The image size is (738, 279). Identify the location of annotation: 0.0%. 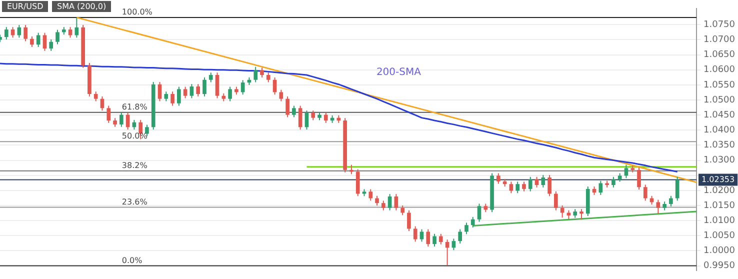
(132, 260).